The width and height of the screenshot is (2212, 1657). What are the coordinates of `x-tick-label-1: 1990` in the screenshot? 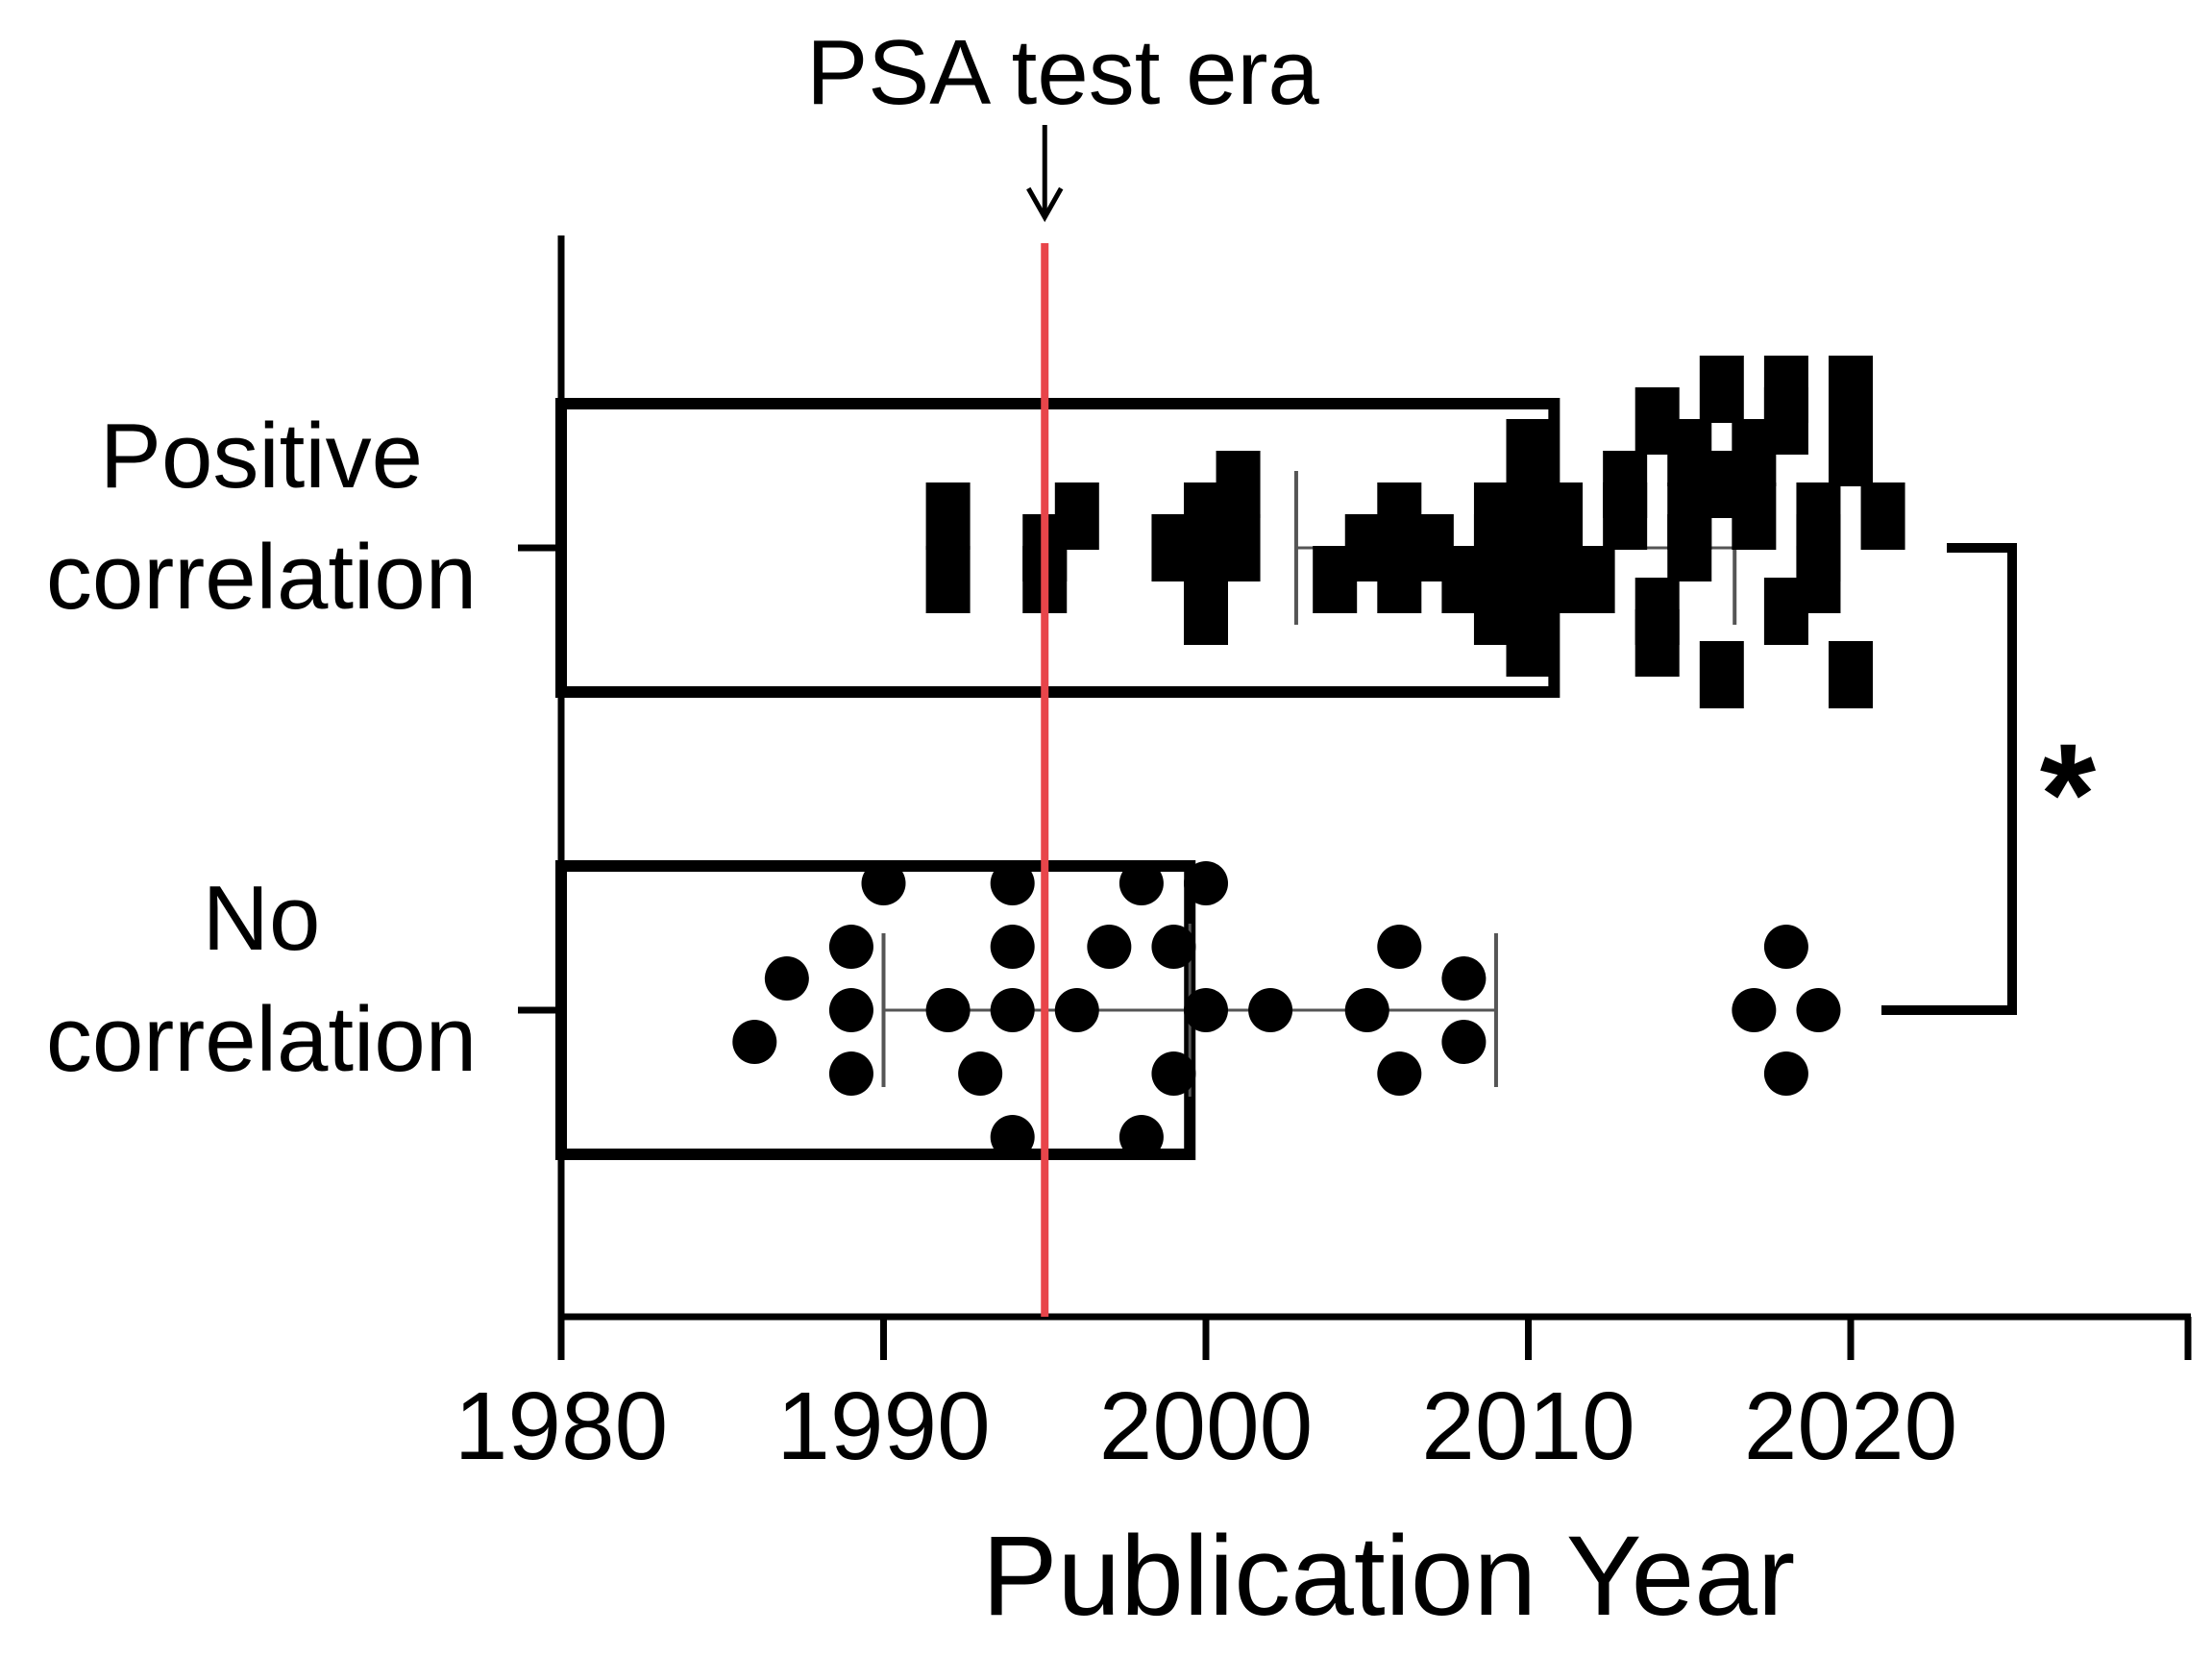 It's located at (883, 1426).